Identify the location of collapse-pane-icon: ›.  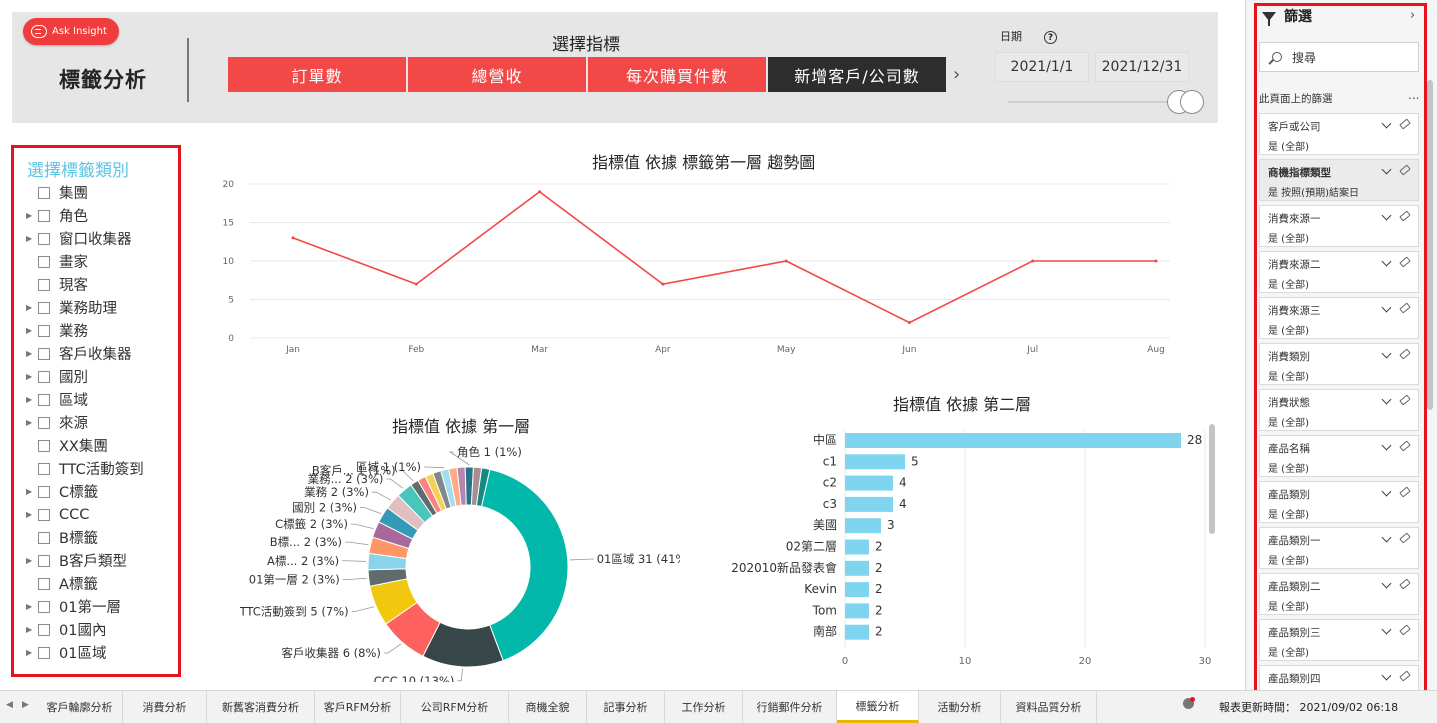
(1413, 15).